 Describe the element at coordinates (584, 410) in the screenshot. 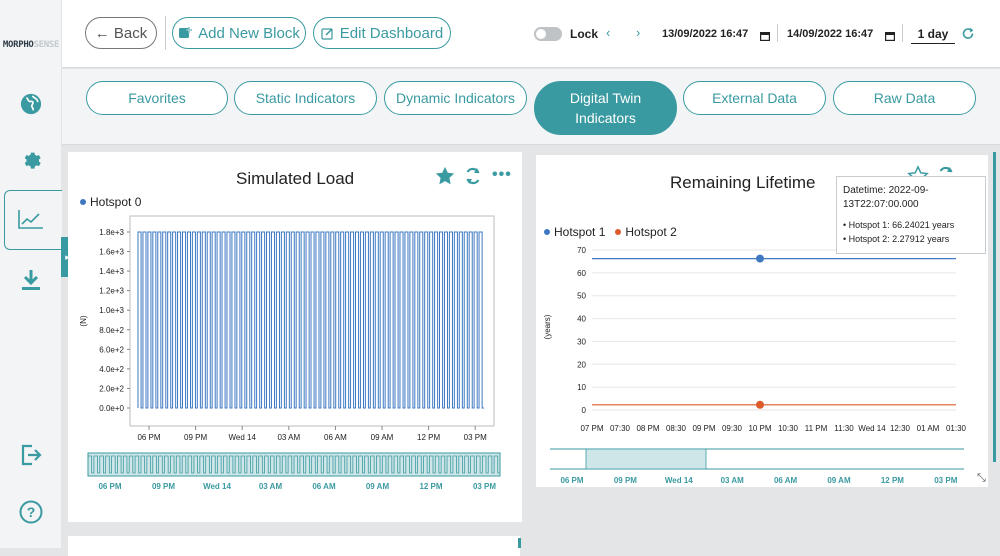

I see `y-tick-label: 0` at that location.